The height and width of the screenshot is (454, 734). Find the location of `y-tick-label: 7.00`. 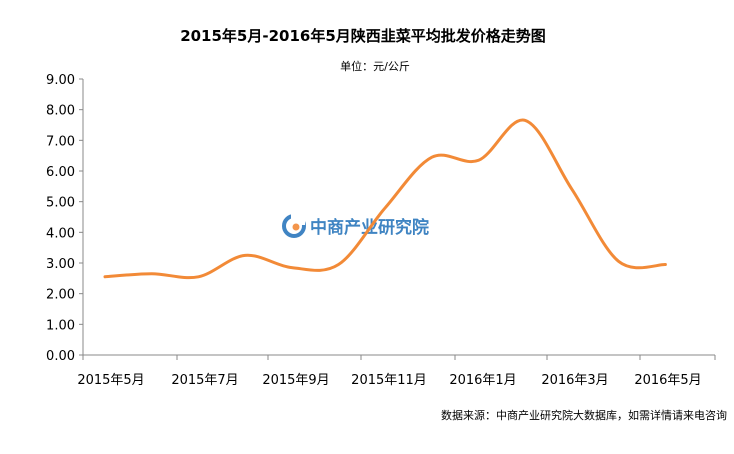

y-tick-label: 7.00 is located at coordinates (60, 141).